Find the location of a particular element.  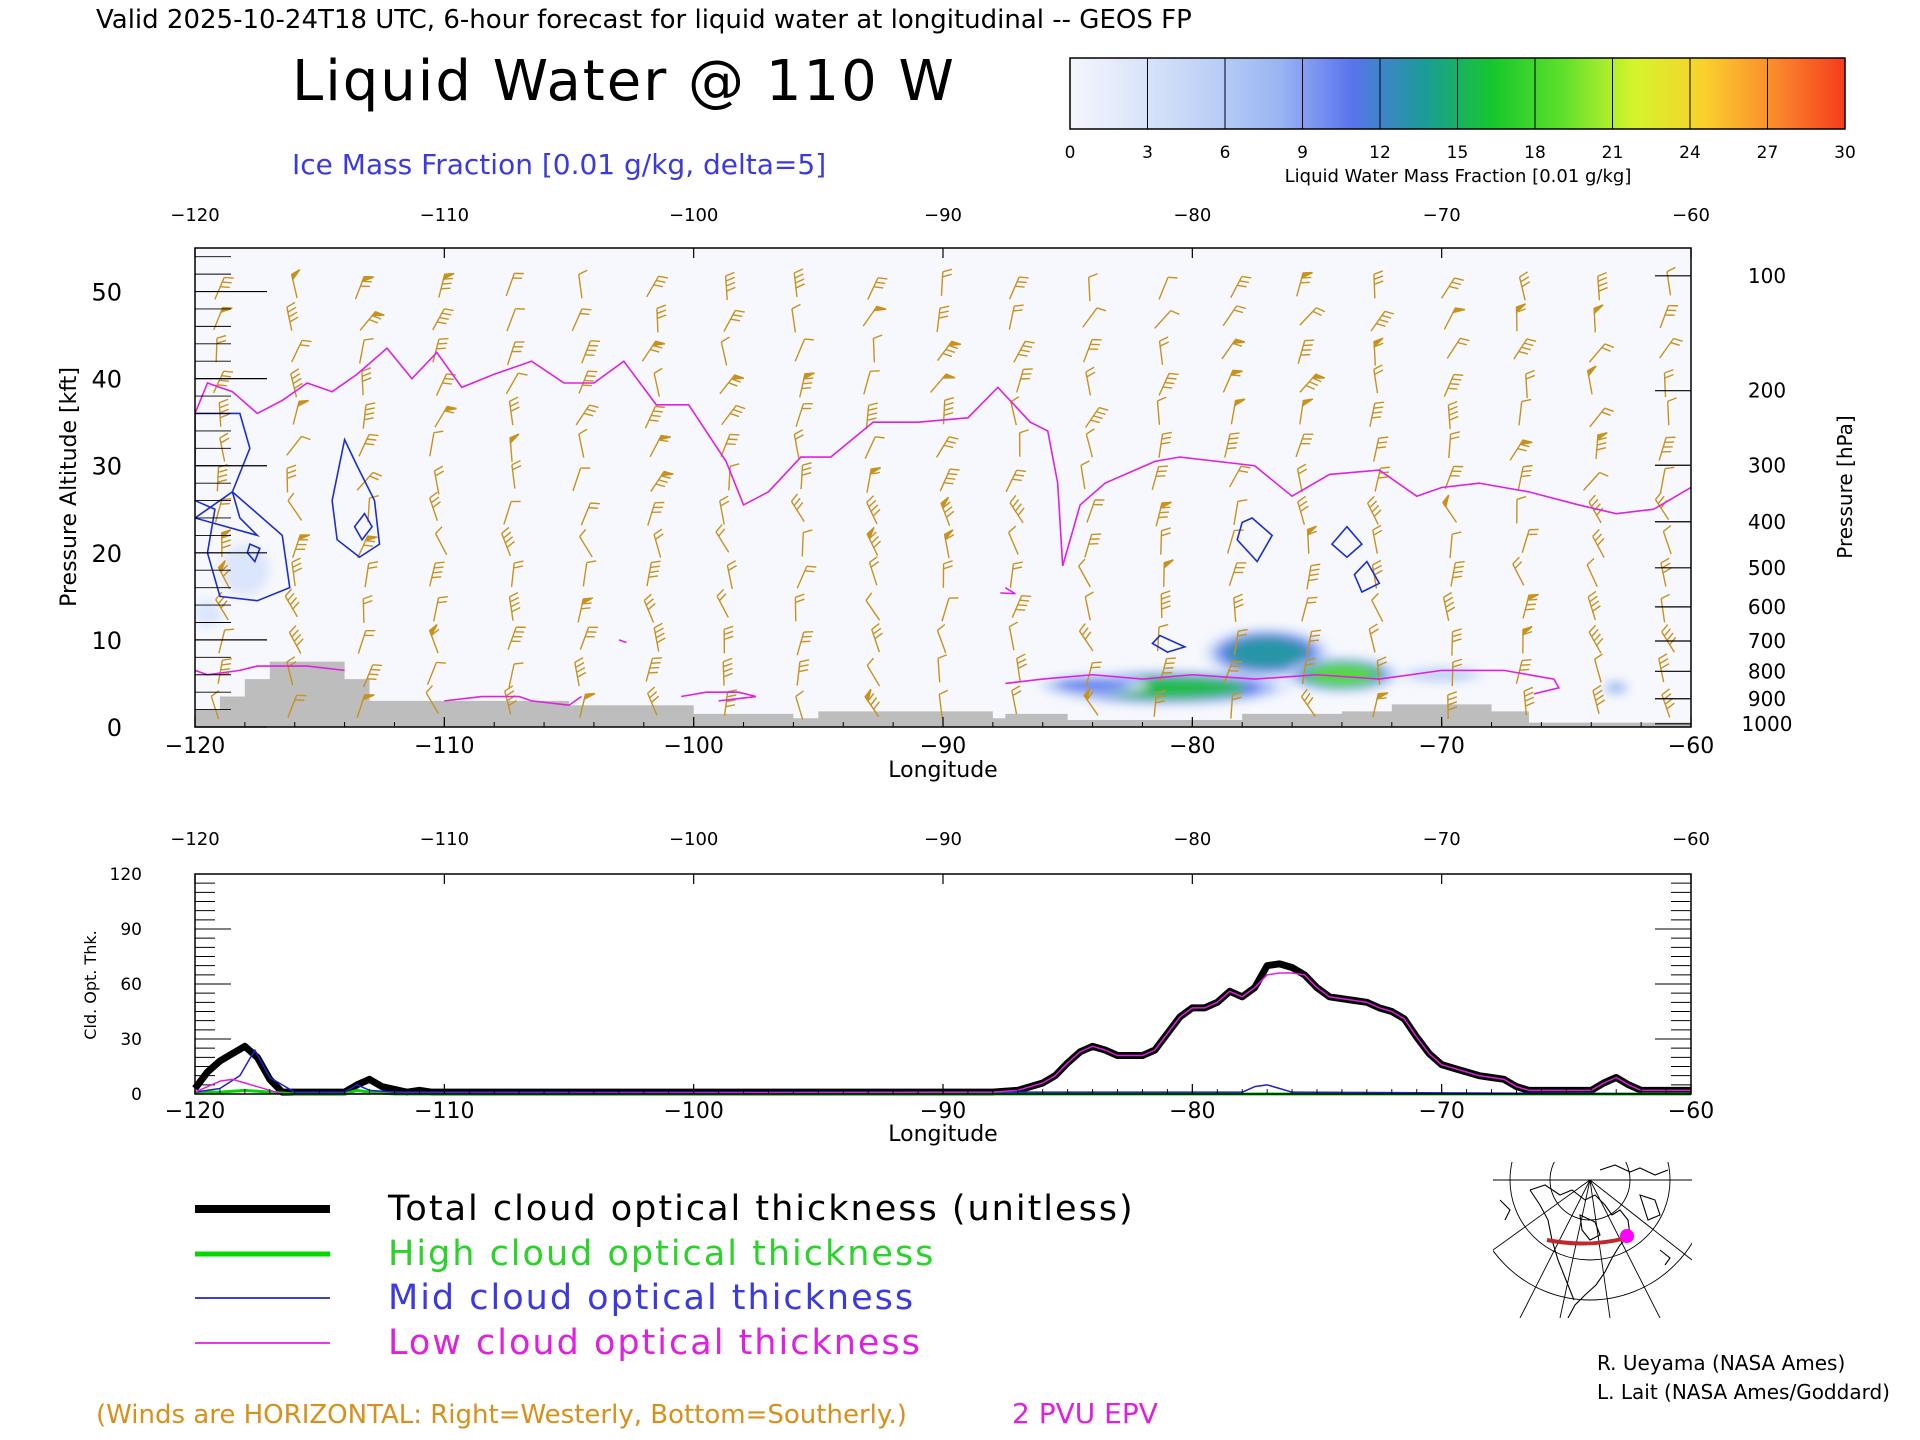

legend-high-label: High cloud optical thickness is located at coordinates (661, 1254).